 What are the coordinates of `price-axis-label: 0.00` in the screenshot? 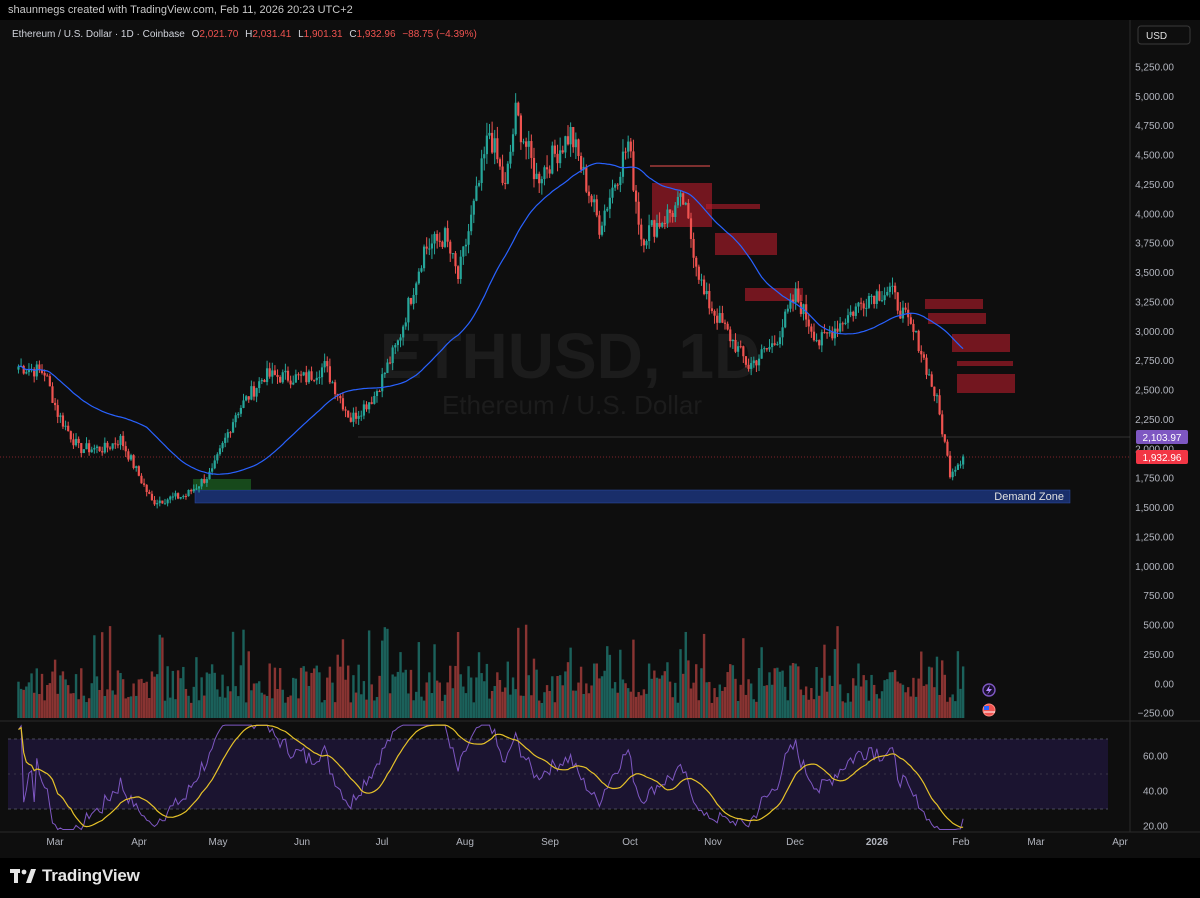 It's located at (1165, 684).